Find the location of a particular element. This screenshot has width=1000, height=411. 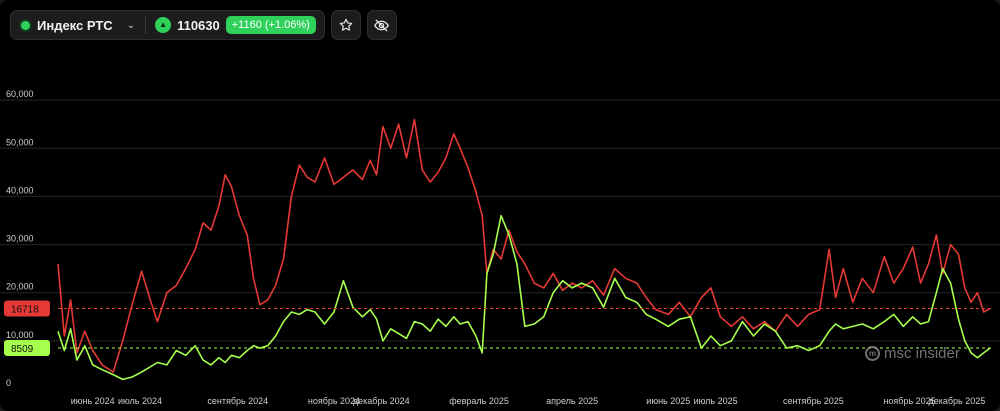

x-tick-label: апрель 2025 is located at coordinates (572, 401).